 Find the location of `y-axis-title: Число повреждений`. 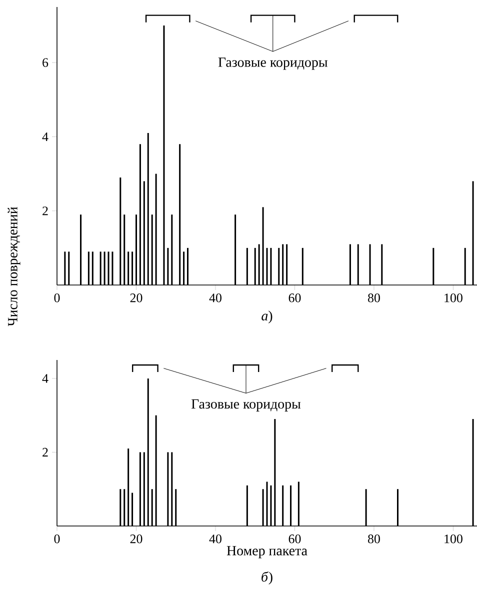

y-axis-title: Число повреждений is located at coordinates (14, 266).